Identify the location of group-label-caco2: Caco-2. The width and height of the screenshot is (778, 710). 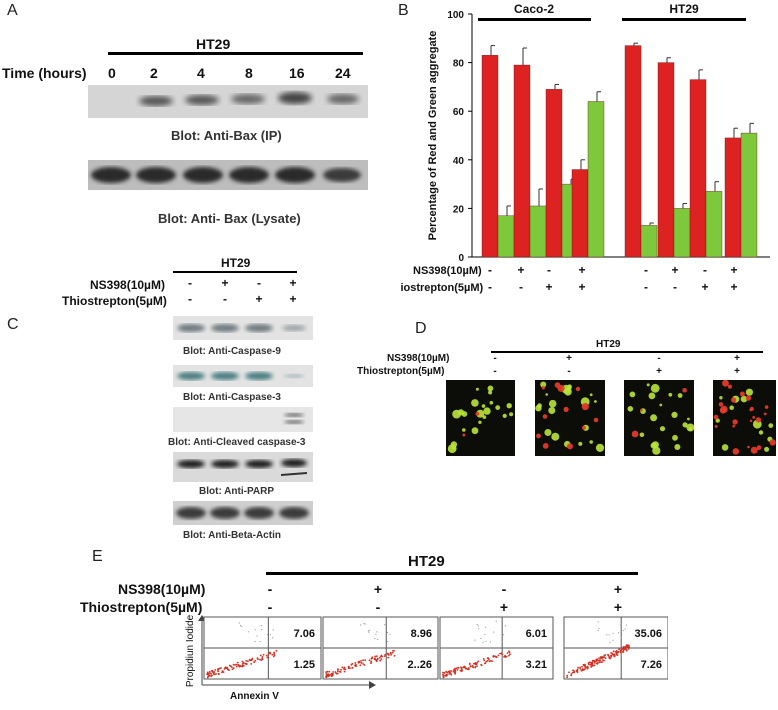
(534, 9).